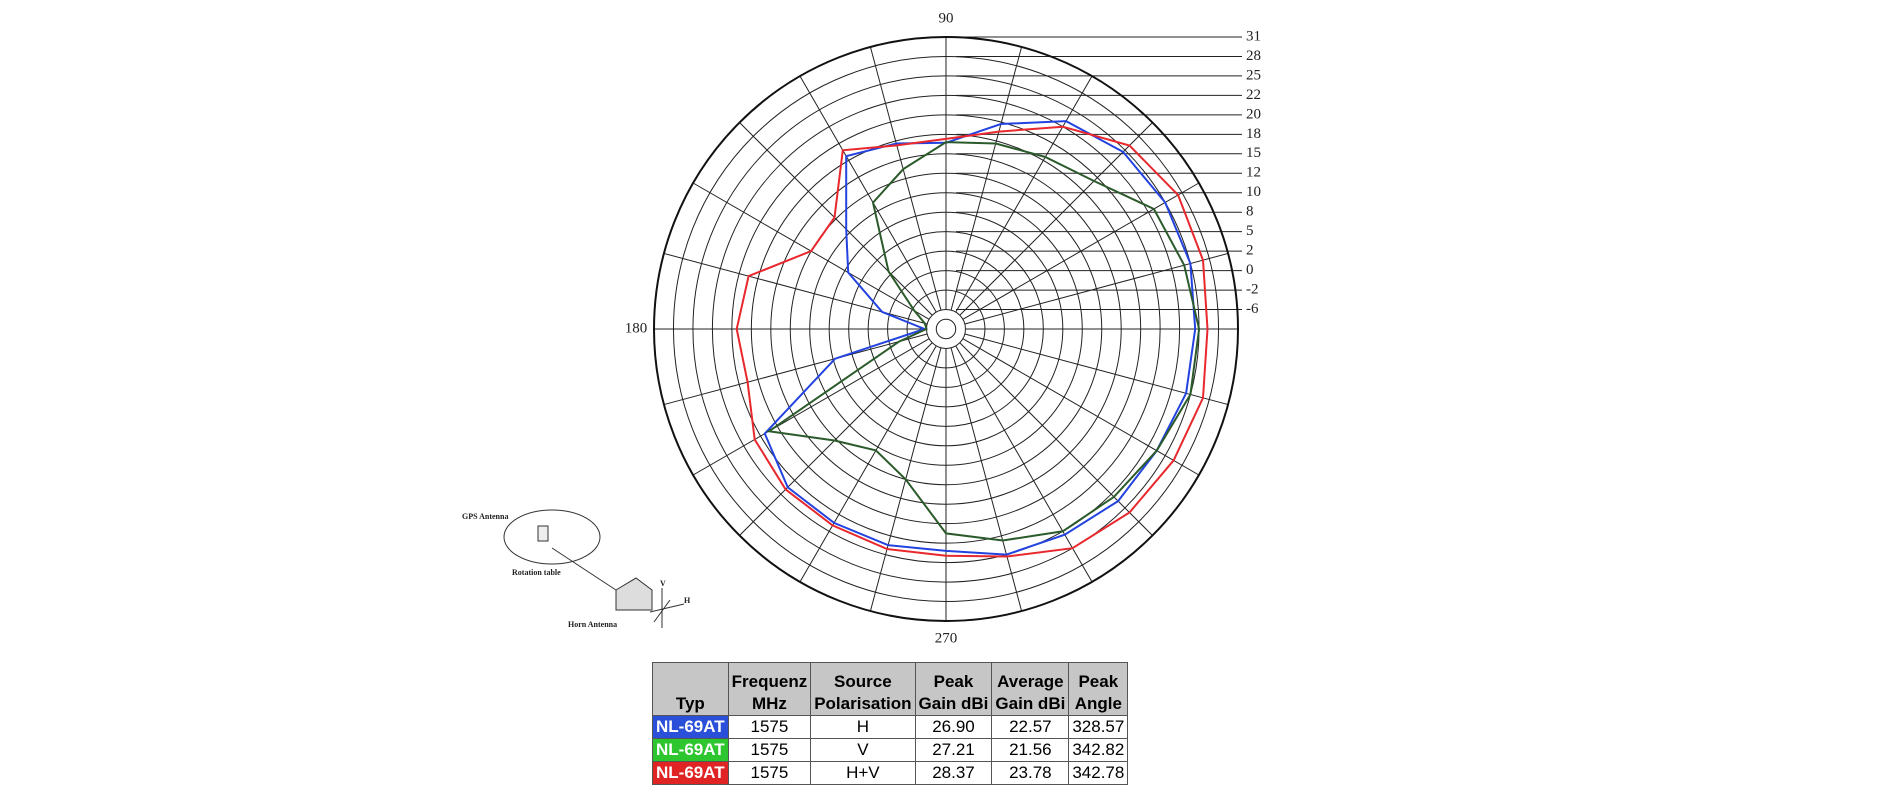 The image size is (1894, 795). I want to click on table-cell: 342.78, so click(1098, 773).